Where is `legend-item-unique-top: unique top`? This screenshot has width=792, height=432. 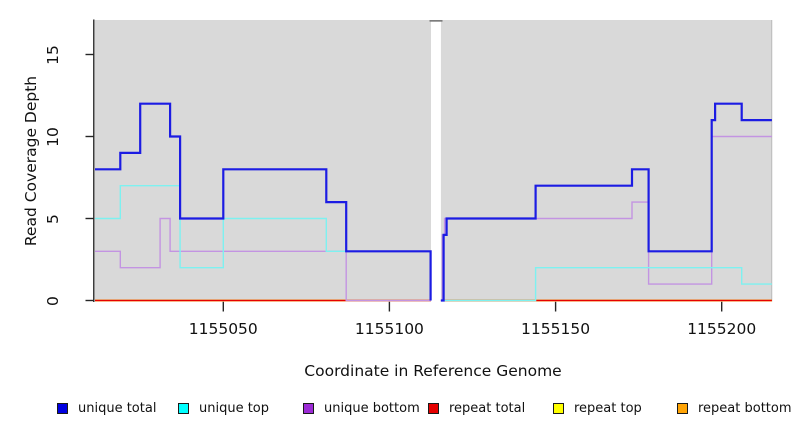 legend-item-unique-top: unique top is located at coordinates (223, 408).